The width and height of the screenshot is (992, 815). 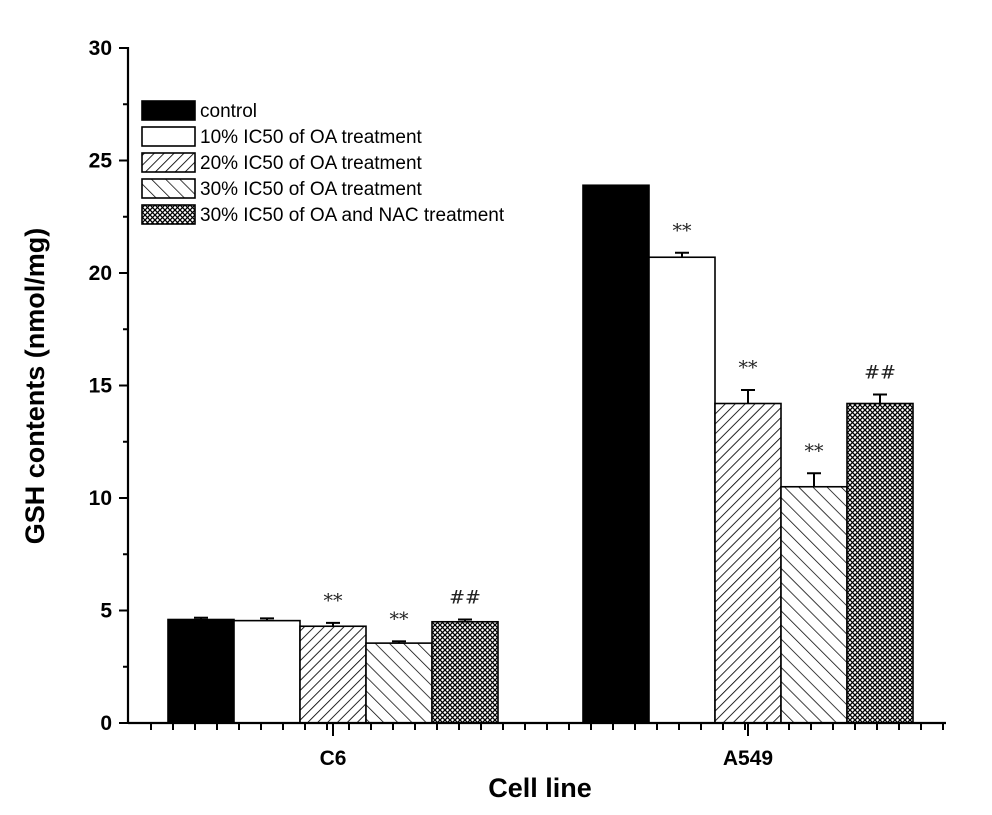 What do you see at coordinates (35, 386) in the screenshot?
I see `y-axis-title: GSH contents (nmol/mg)` at bounding box center [35, 386].